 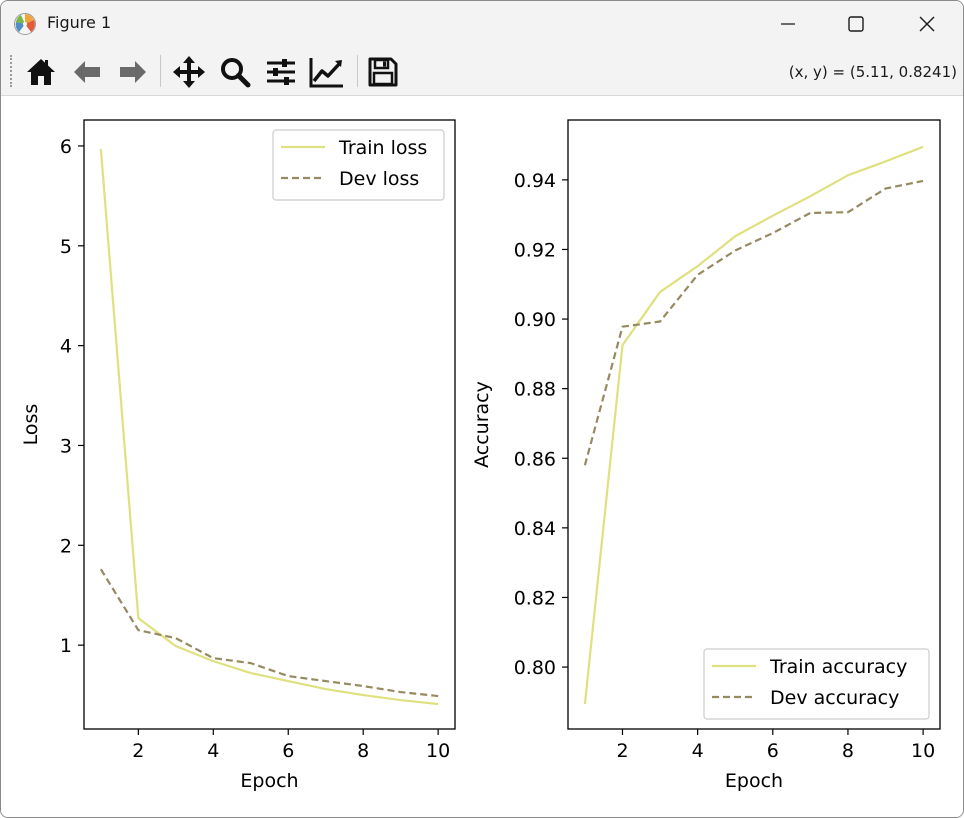 I want to click on accuracy-x-axis-label: Epoch, so click(x=754, y=781).